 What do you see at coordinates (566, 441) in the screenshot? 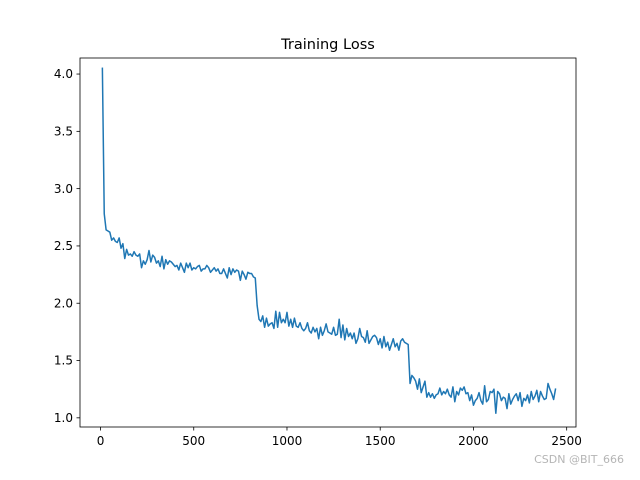
I see `x-tick-label: 2500` at bounding box center [566, 441].